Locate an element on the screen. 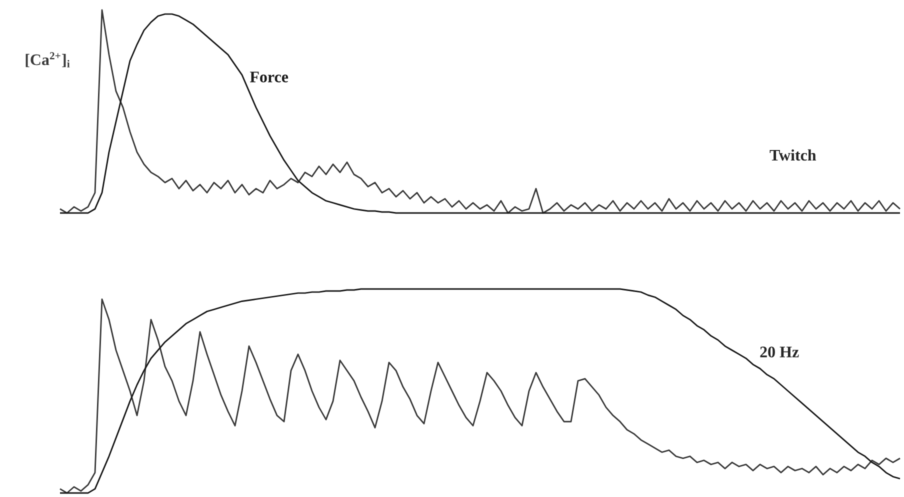  series-label: Force is located at coordinates (269, 77).